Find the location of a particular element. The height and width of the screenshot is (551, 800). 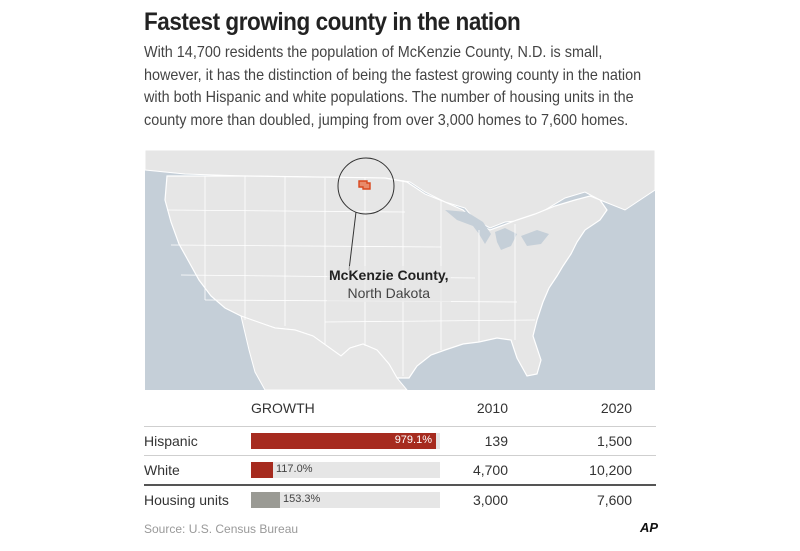

row-label: Hispanic is located at coordinates (171, 441).